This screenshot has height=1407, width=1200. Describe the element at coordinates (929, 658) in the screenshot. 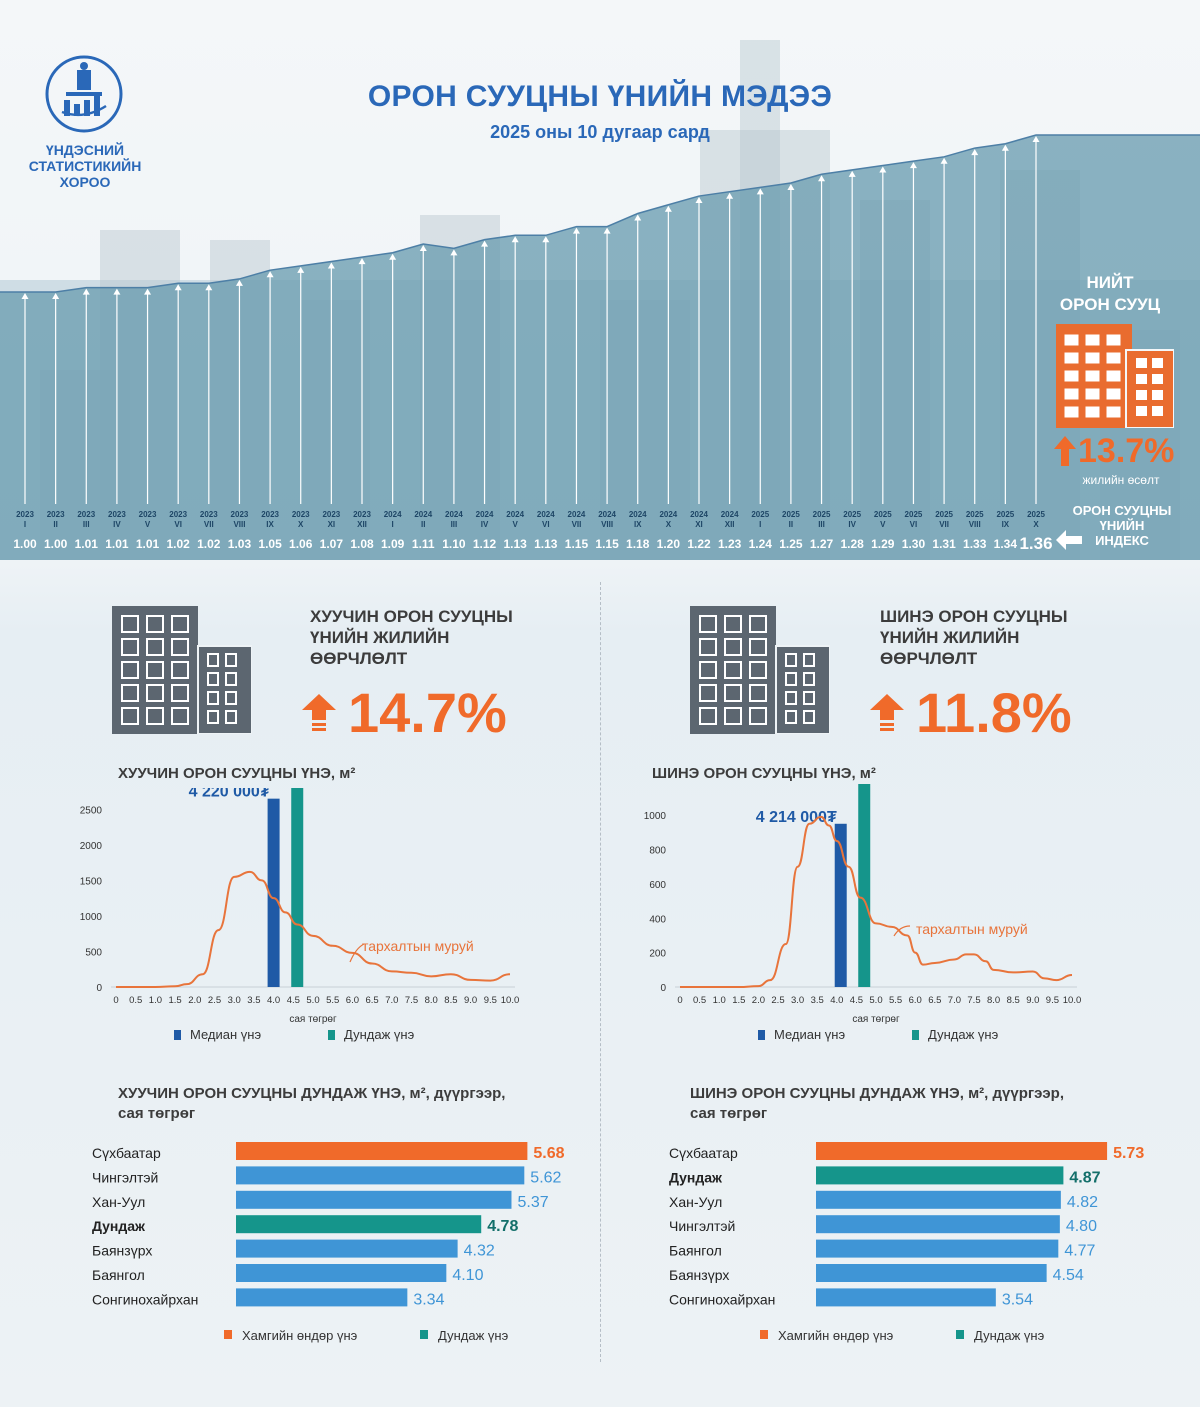

I see `heading-line: ӨӨРЧЛӨЛТ` at that location.